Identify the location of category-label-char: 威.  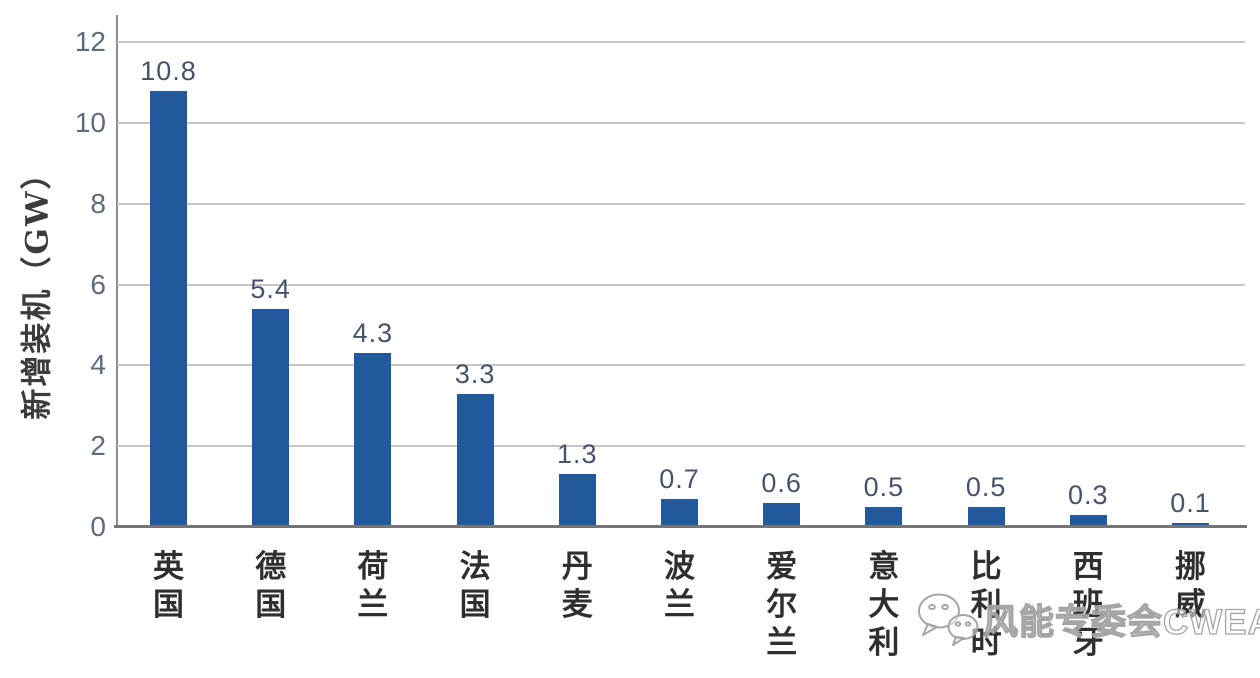
(1190, 605).